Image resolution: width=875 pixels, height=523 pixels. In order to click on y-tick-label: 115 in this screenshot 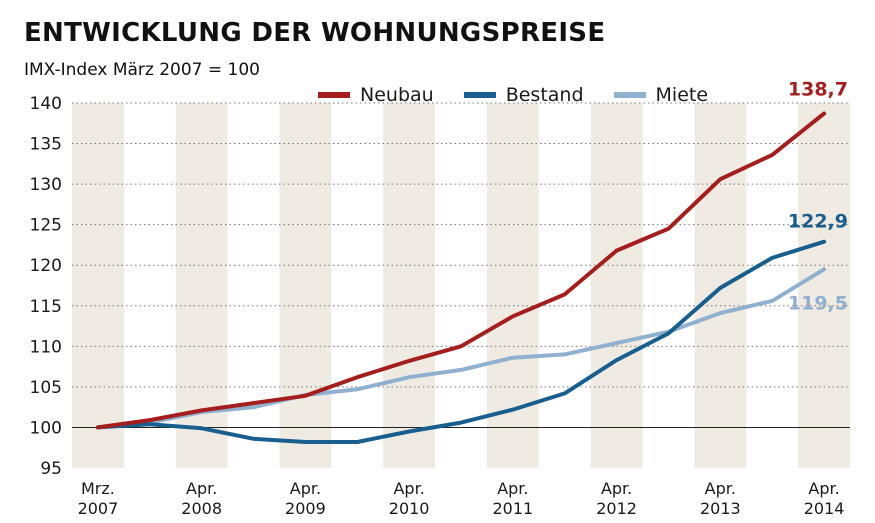, I will do `click(46, 307)`.